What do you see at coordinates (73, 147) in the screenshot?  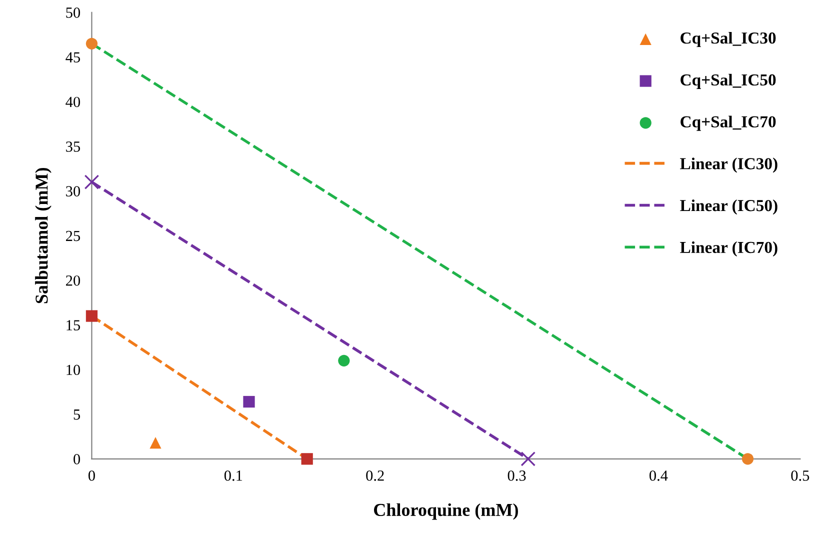 I see `y-tick-label: 35` at bounding box center [73, 147].